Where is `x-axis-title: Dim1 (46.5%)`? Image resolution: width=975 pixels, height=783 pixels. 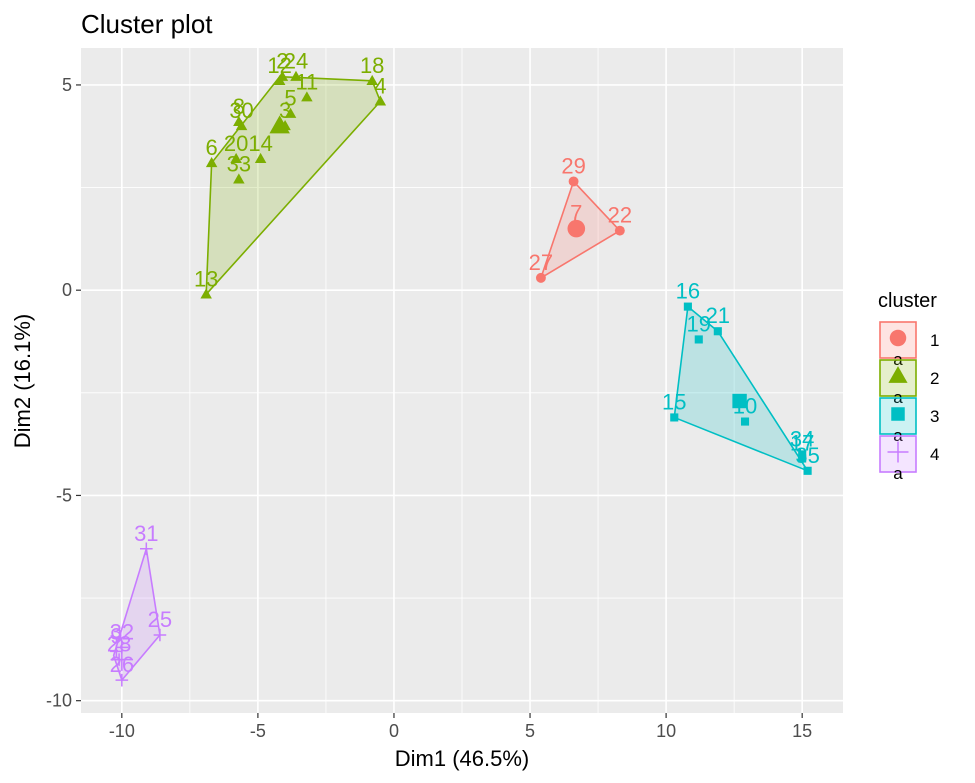
x-axis-title: Dim1 (46.5%) is located at coordinates (462, 758).